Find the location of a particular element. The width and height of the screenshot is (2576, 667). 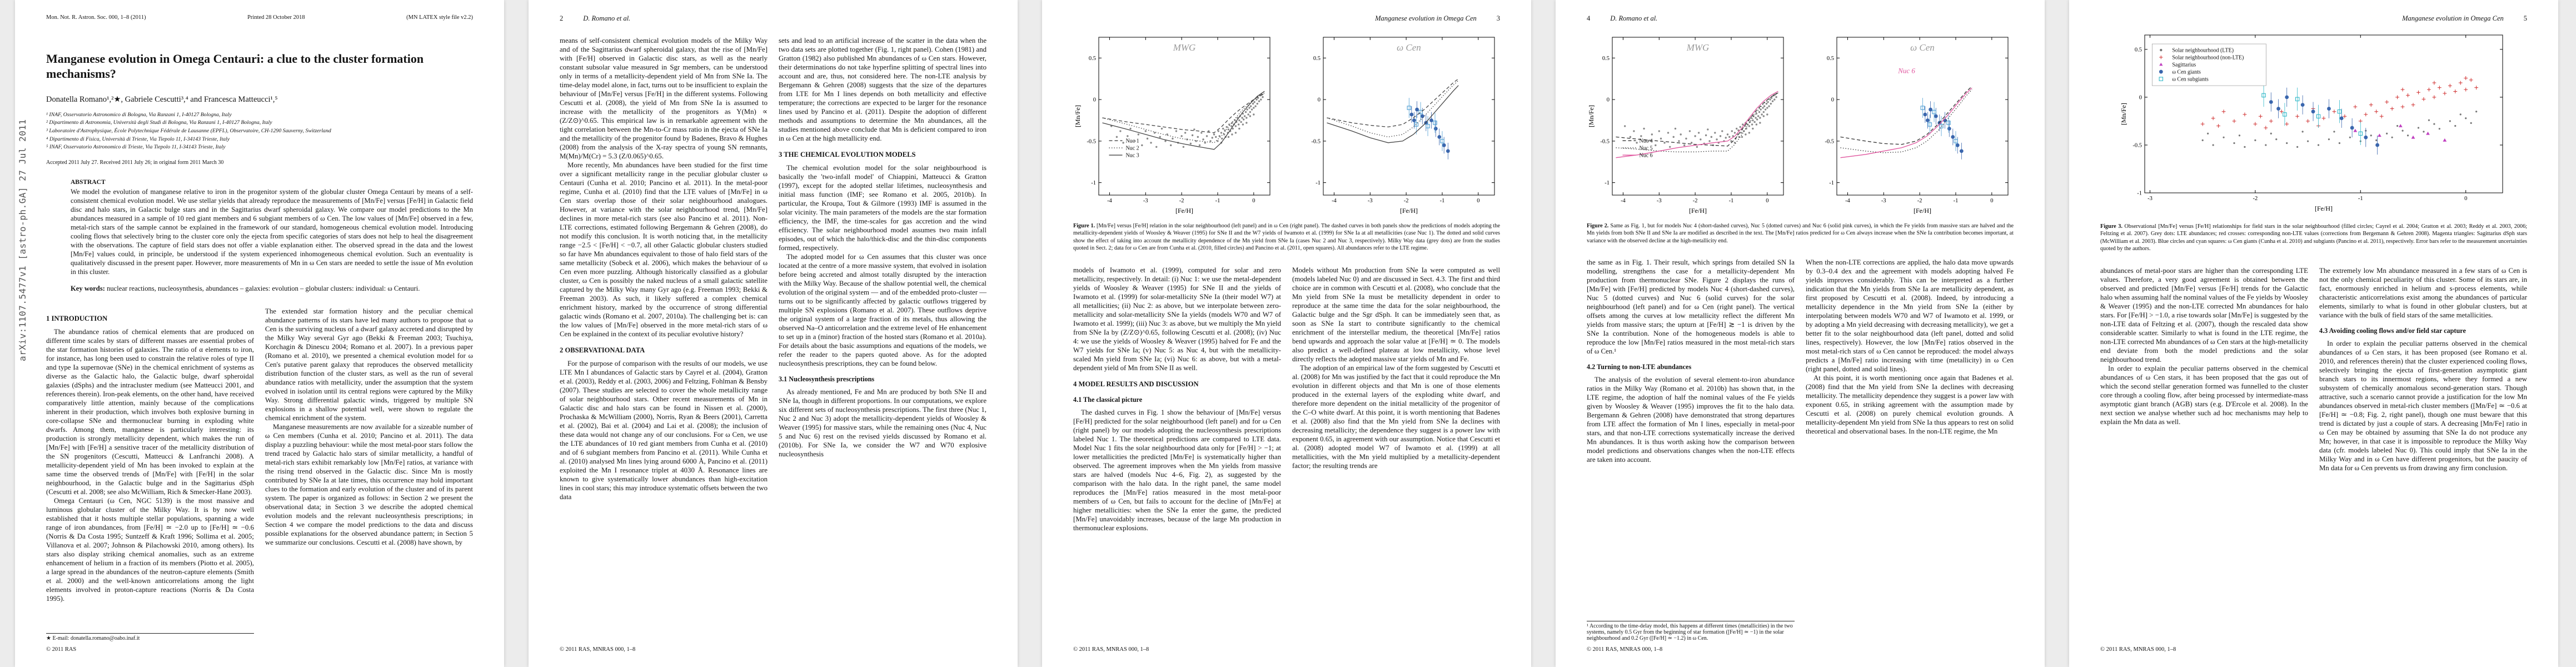

figure-1-caption-label: Figure 1. is located at coordinates (1084, 226).